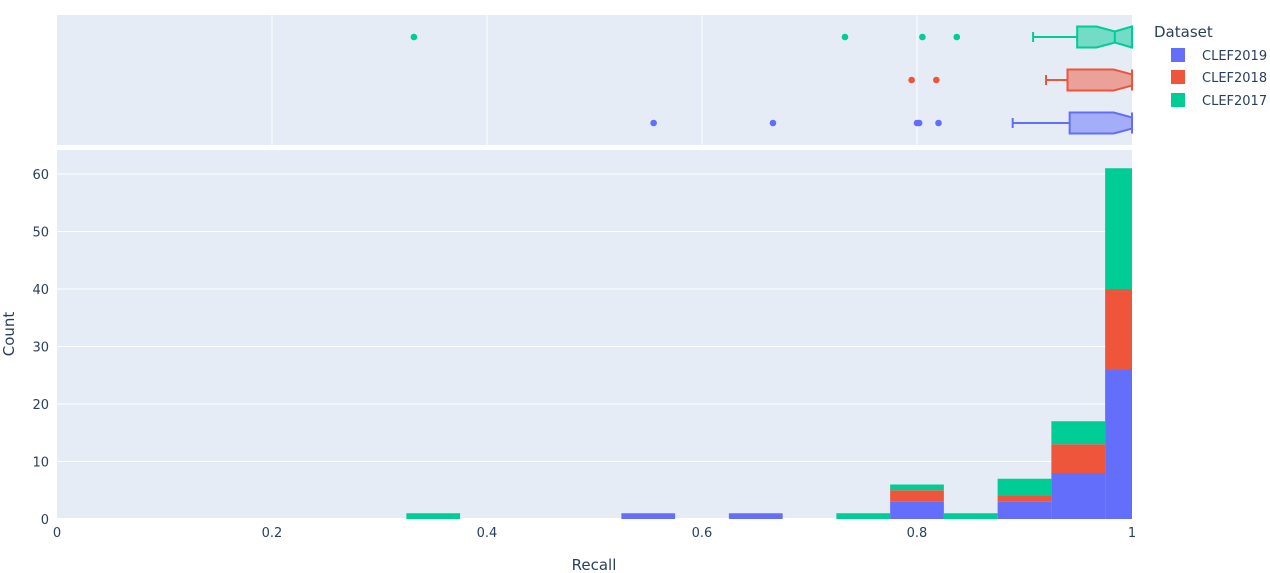 This screenshot has width=1270, height=573. Describe the element at coordinates (702, 533) in the screenshot. I see `x-tick-label: 0.6` at that location.